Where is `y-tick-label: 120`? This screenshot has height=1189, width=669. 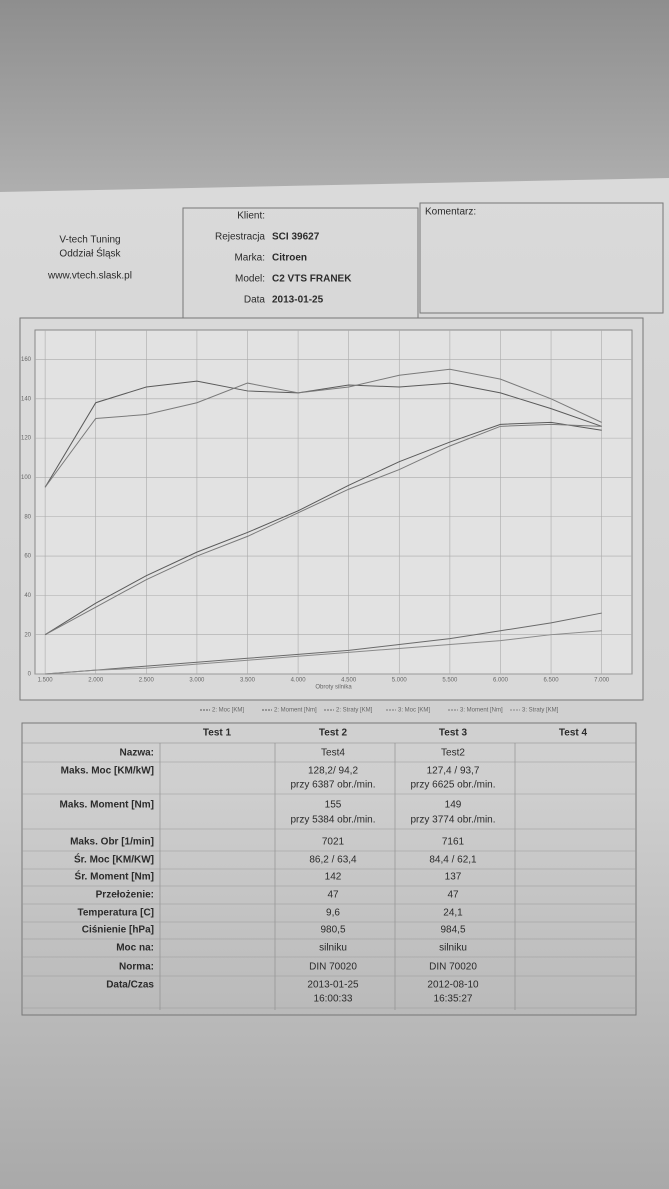
y-tick-label: 120 is located at coordinates (26, 439).